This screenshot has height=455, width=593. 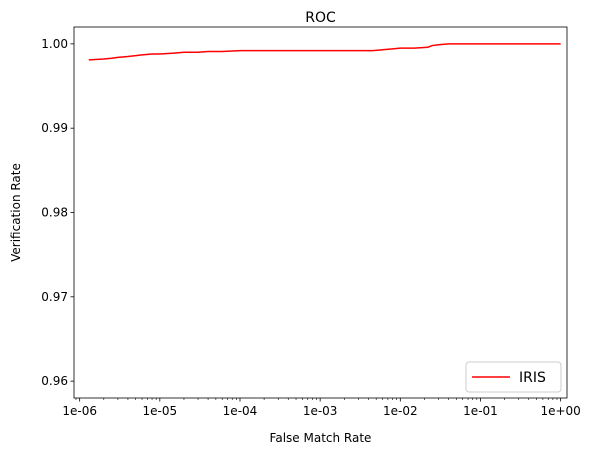 I want to click on y-tick-label: 1.00, so click(x=54, y=44).